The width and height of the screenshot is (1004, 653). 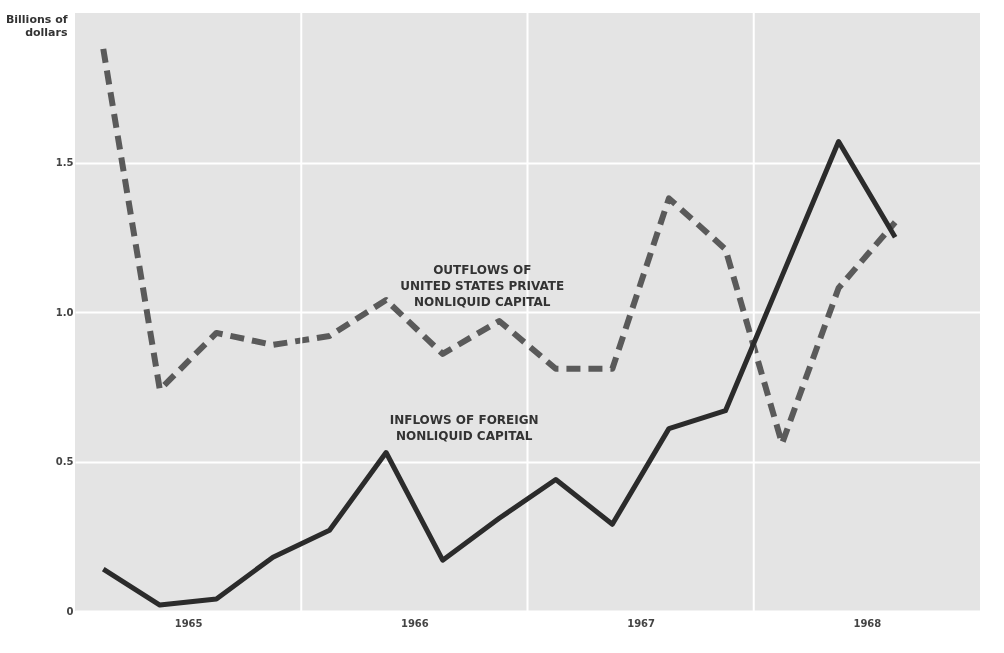 What do you see at coordinates (64, 461) in the screenshot?
I see `y-tick-label: 0.5` at bounding box center [64, 461].